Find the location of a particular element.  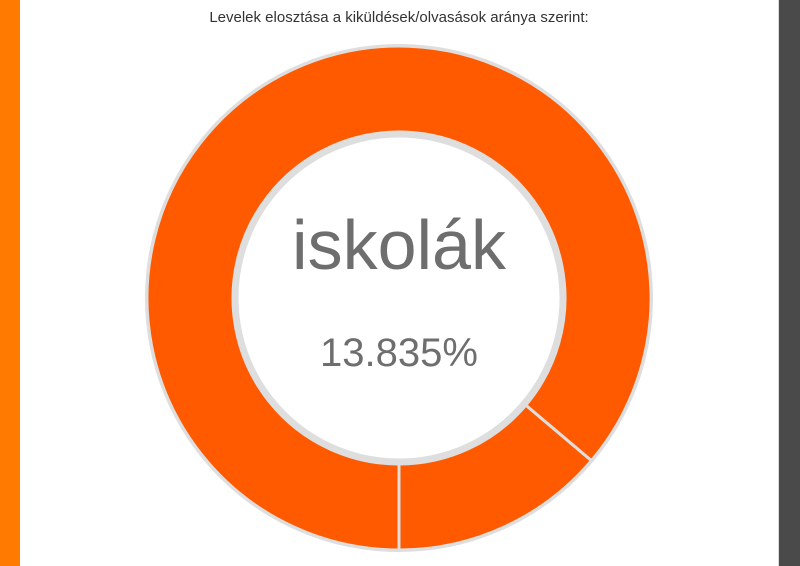

center-percentage-value: 13.835% is located at coordinates (399, 353).